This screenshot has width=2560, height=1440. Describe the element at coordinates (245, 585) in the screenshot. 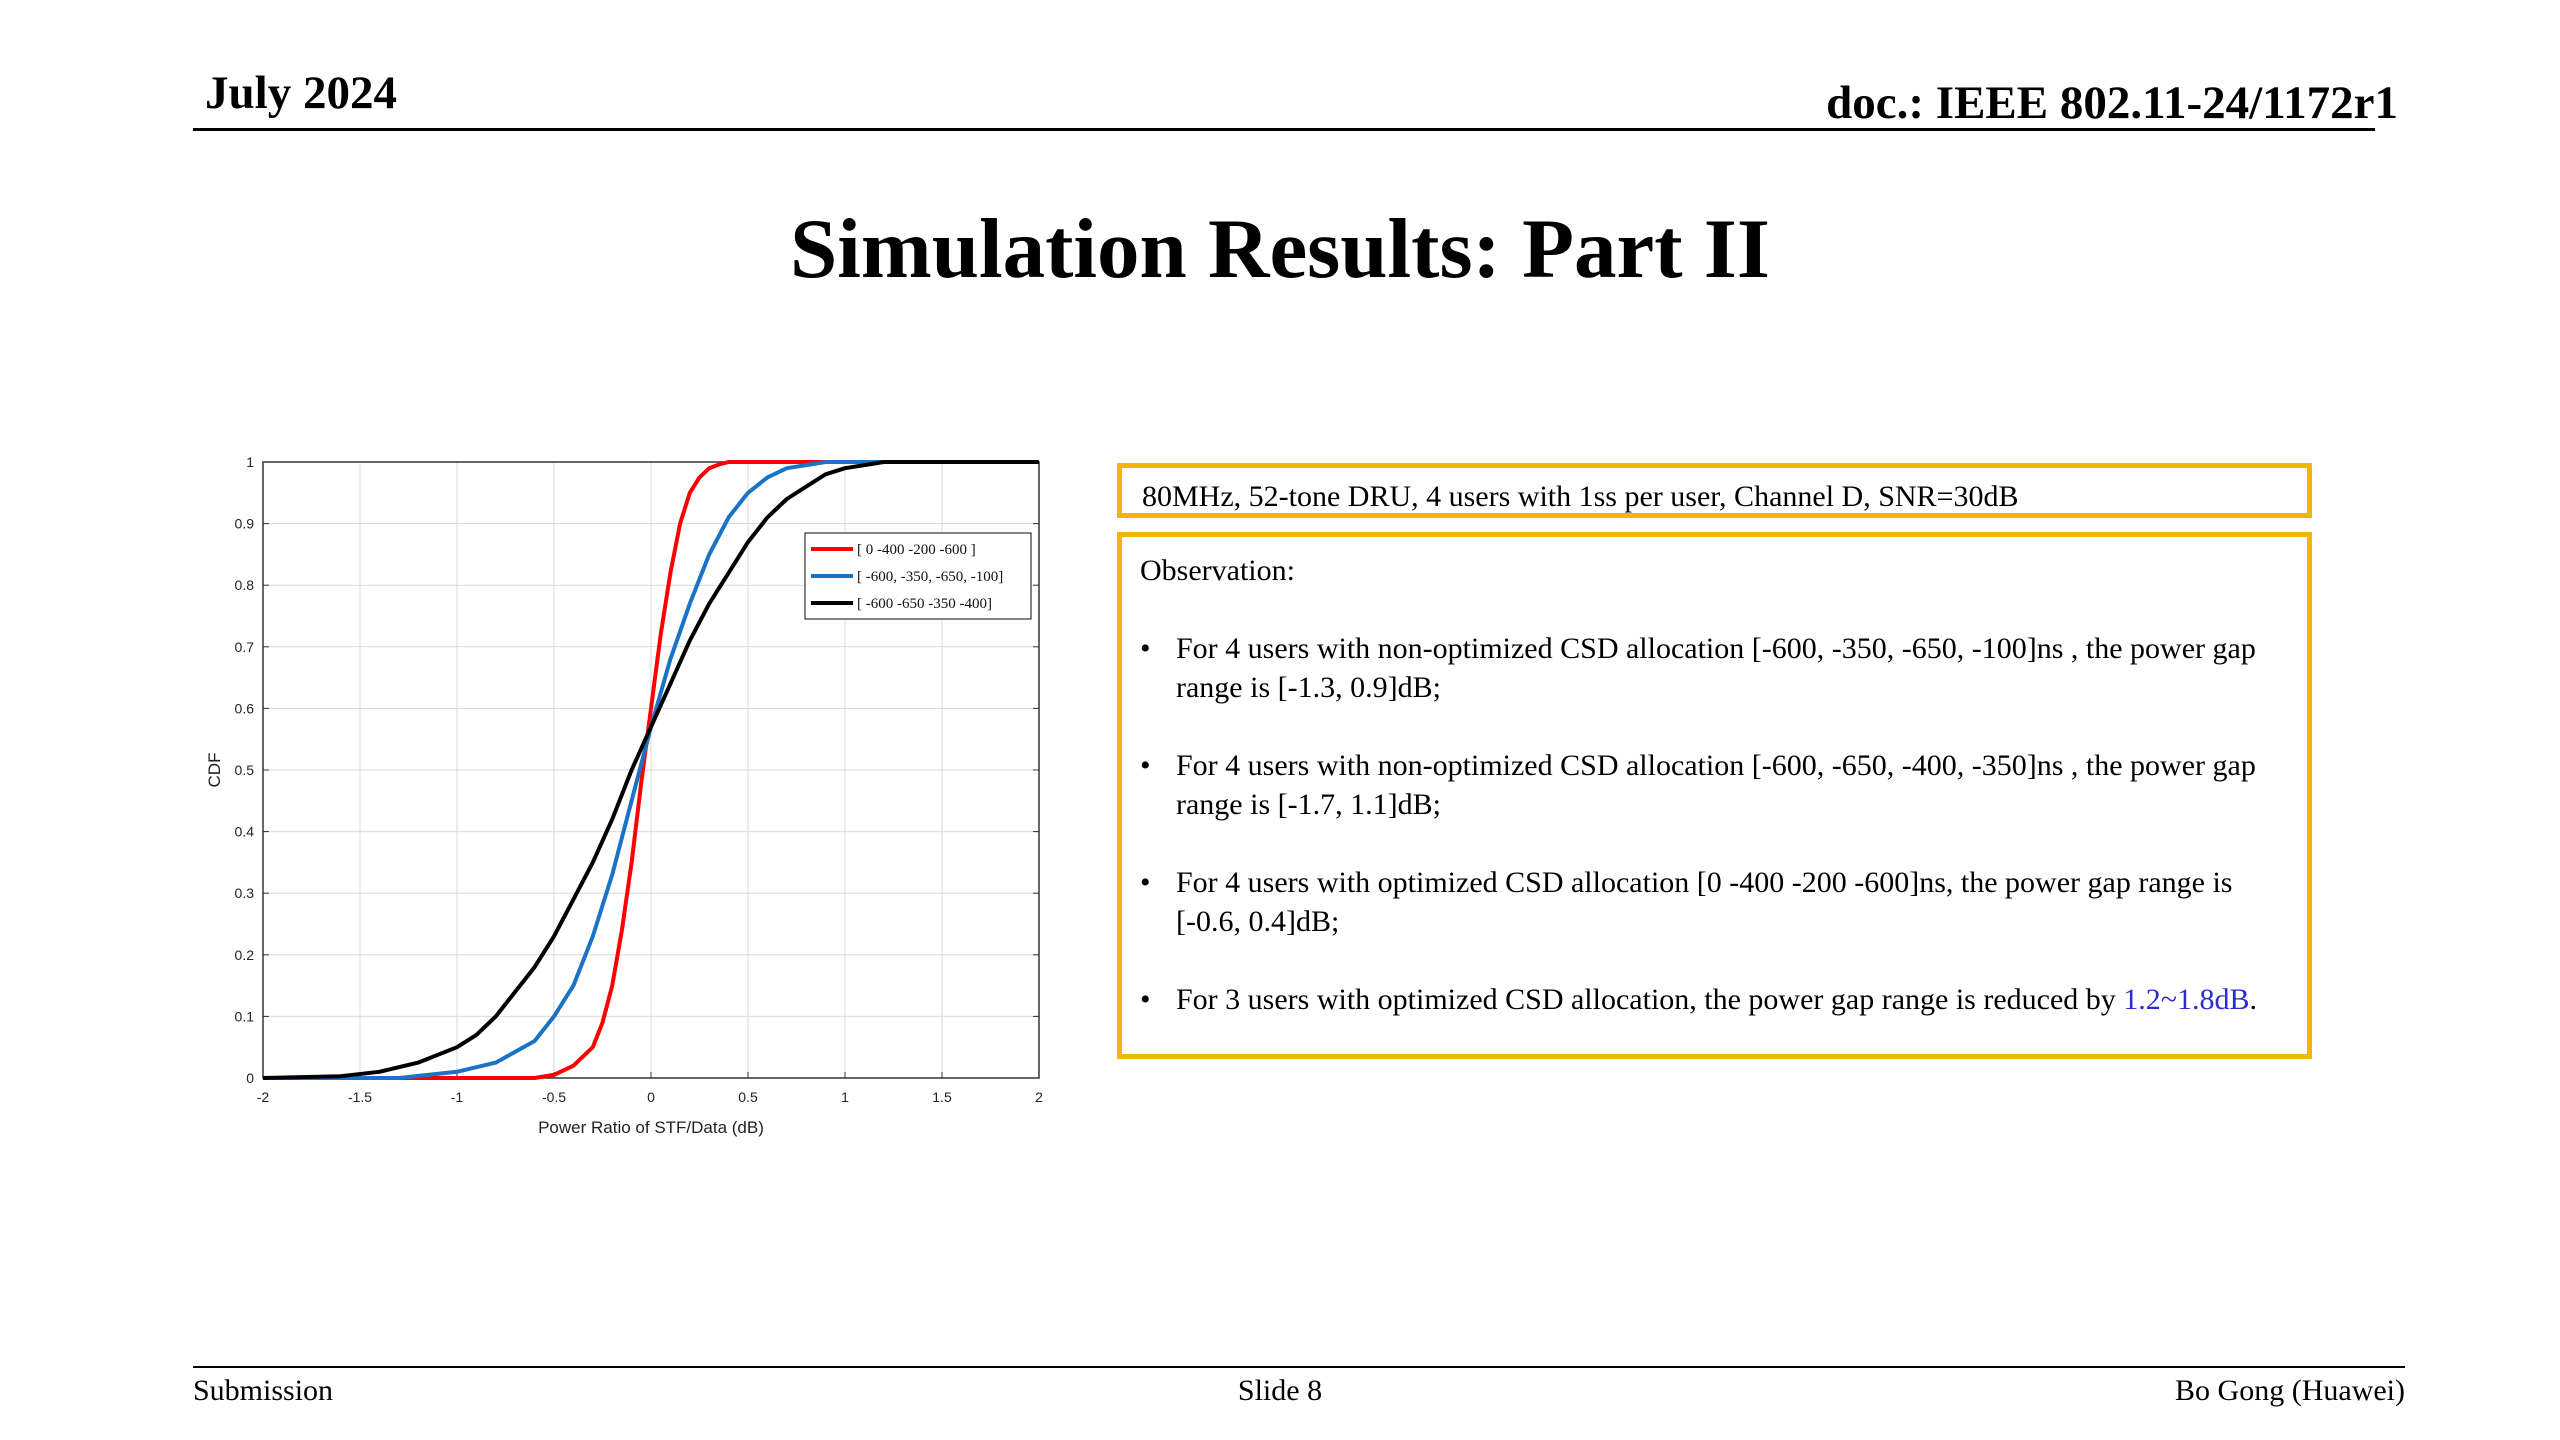

I see `y-tick-label: 0.8` at that location.